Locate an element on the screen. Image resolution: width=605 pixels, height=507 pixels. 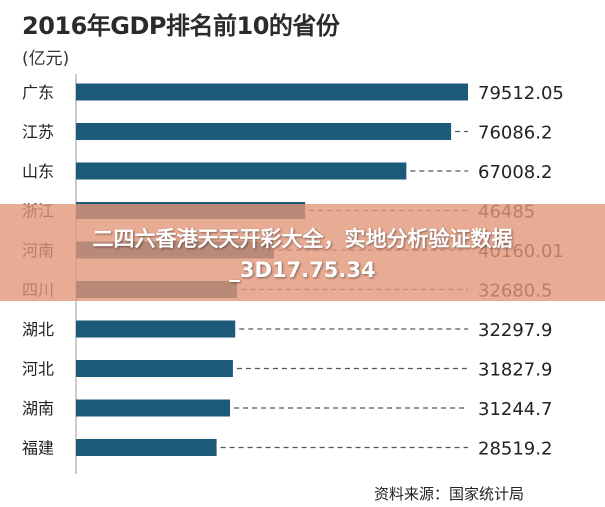
category-label: 山东 is located at coordinates (38, 171).